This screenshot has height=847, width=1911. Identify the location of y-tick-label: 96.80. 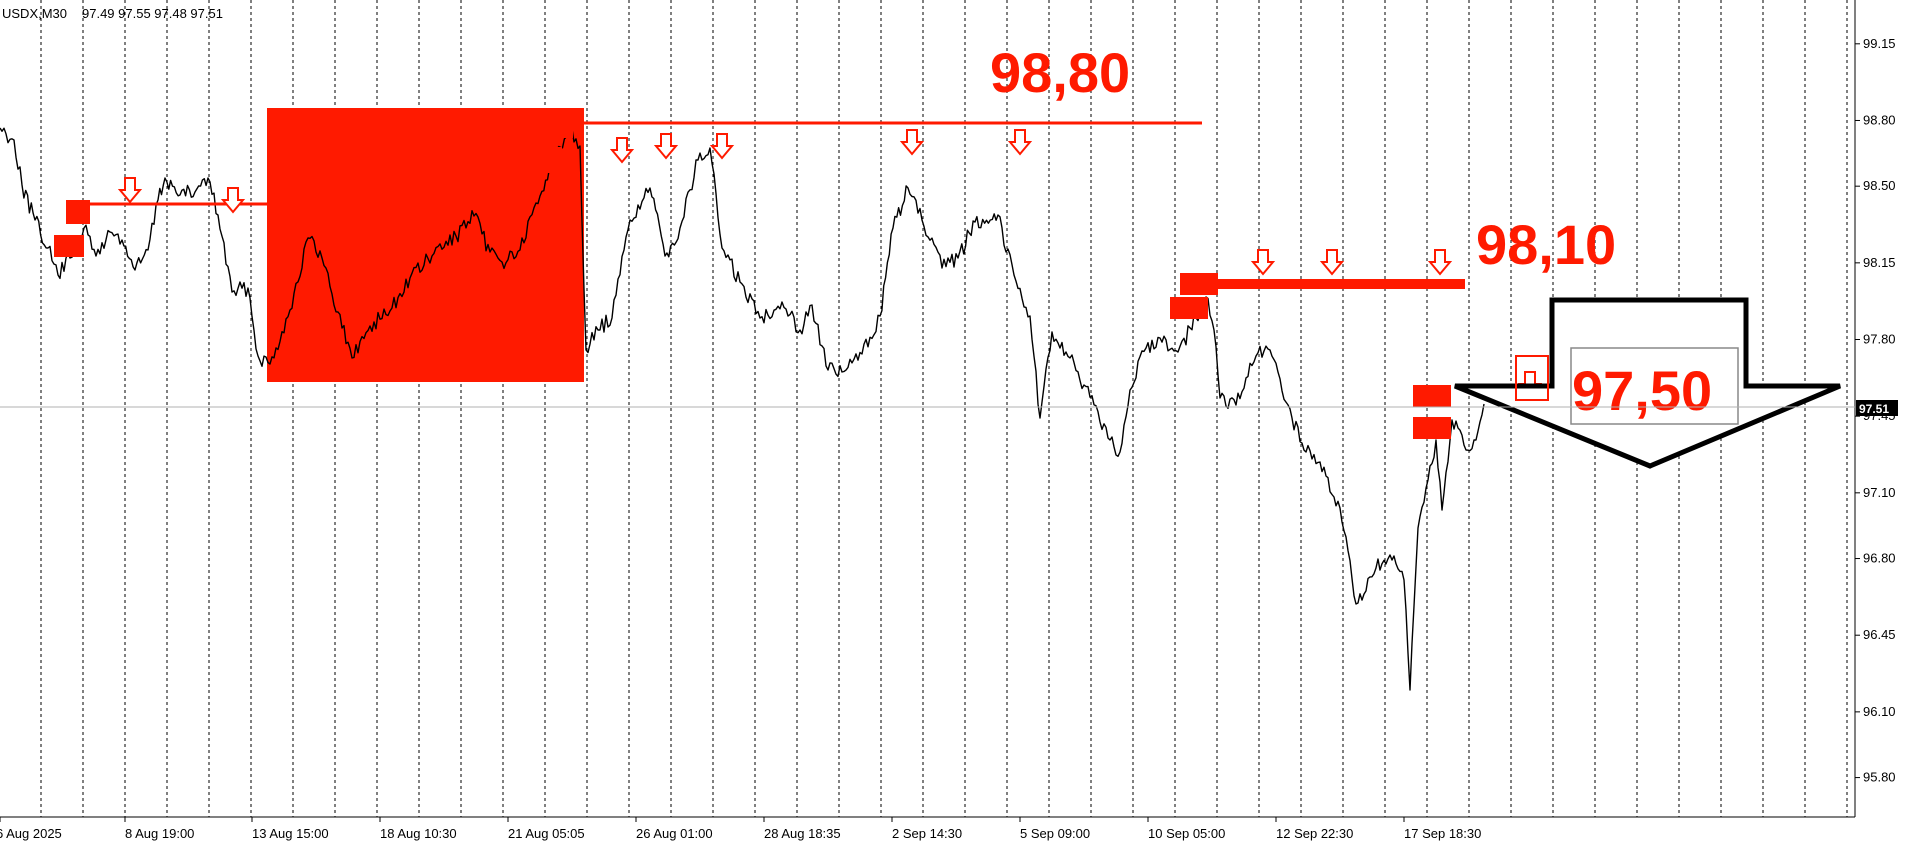
(1879, 558).